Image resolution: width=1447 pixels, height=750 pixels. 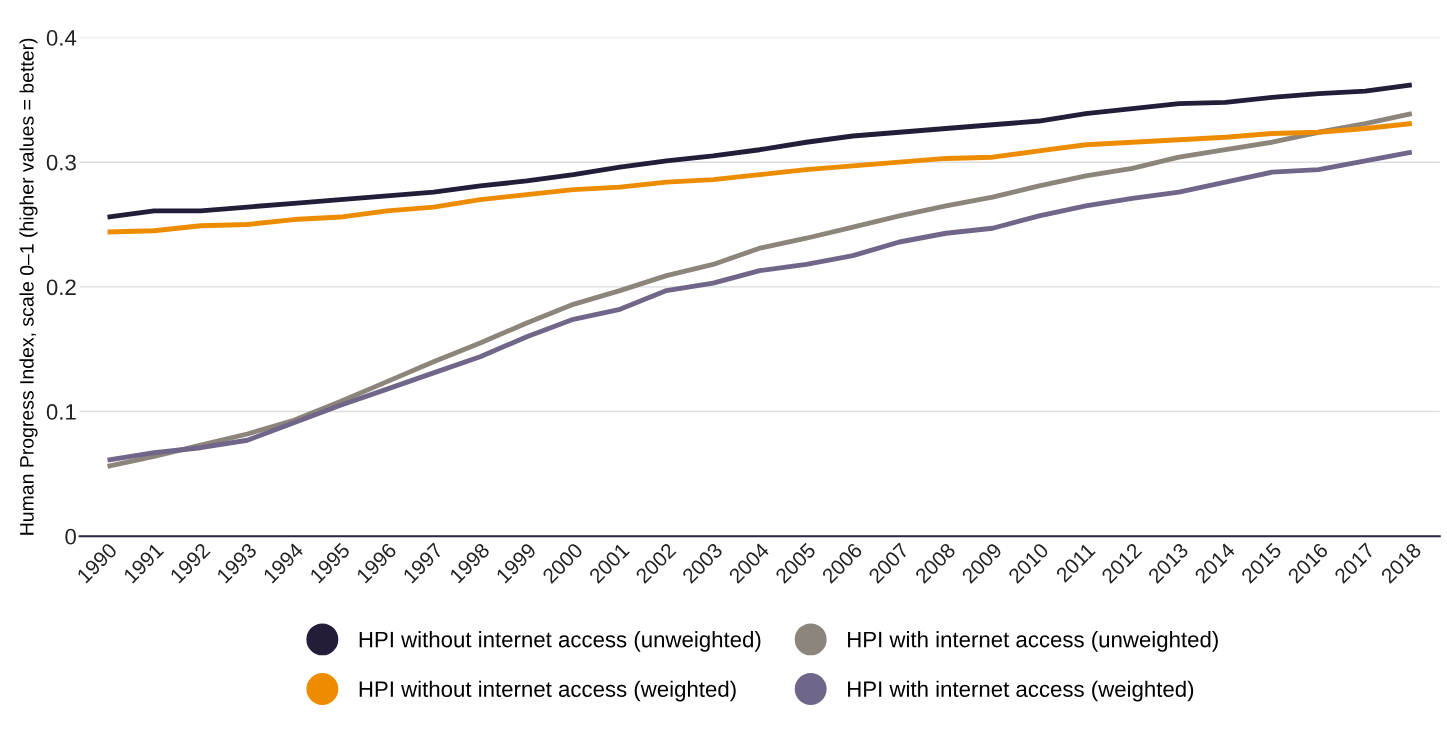 I want to click on y-tick-label: 0, so click(x=70, y=536).